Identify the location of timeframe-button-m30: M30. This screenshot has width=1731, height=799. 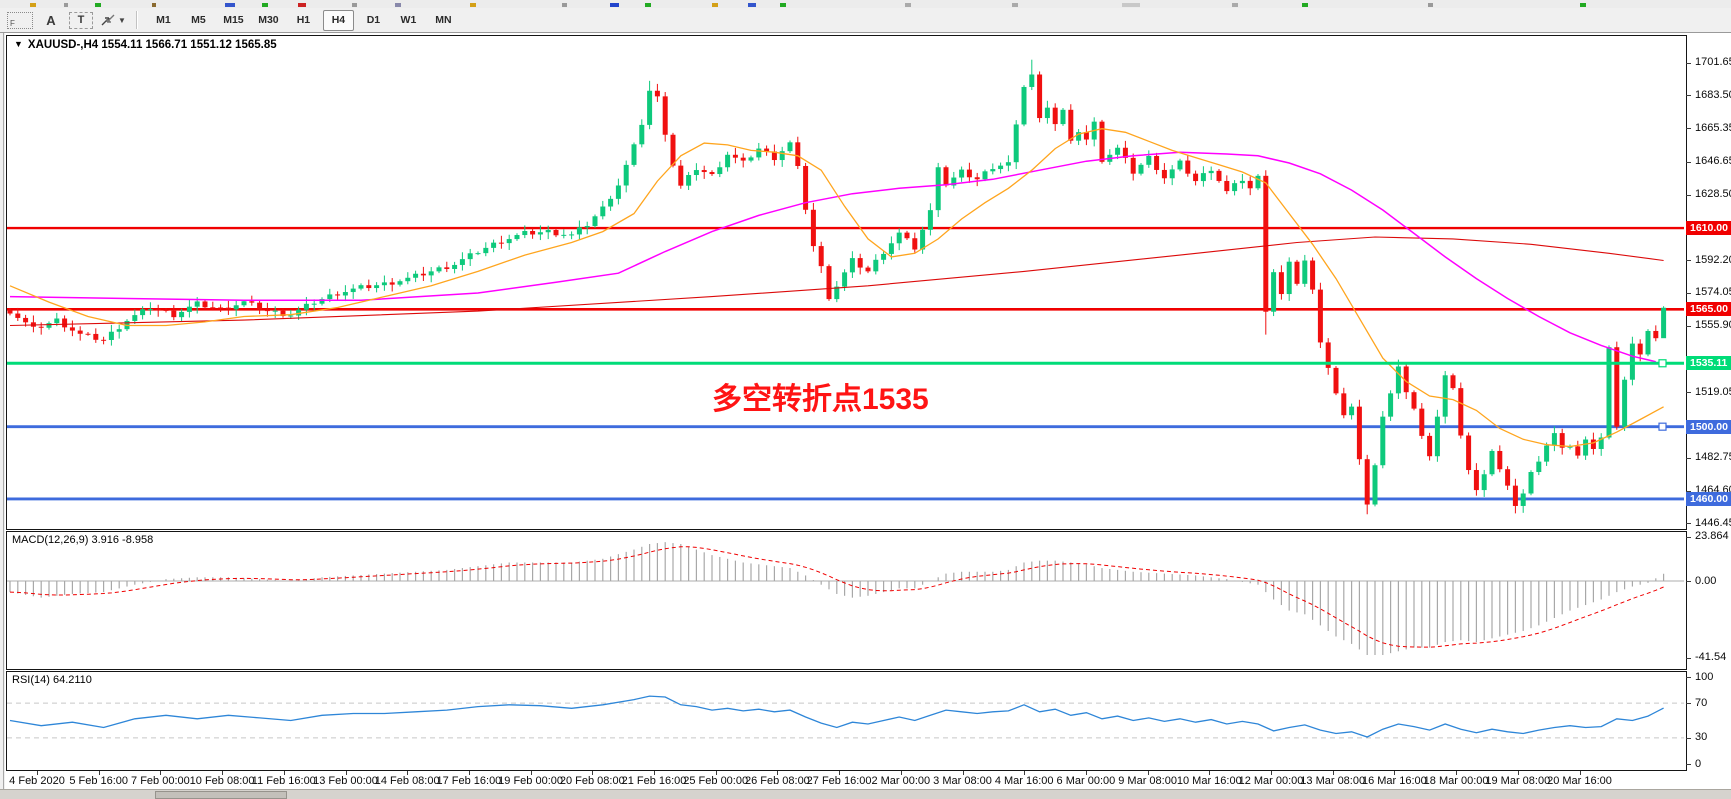
(268, 20).